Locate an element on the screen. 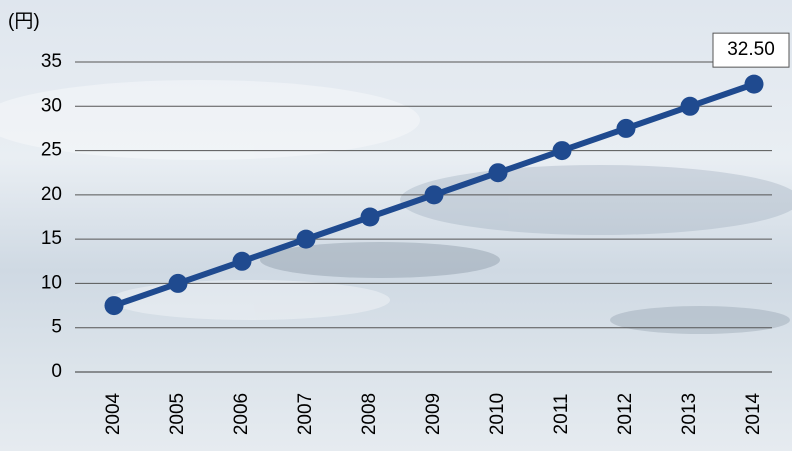 This screenshot has height=451, width=792. x-tick-label: 2009 is located at coordinates (433, 414).